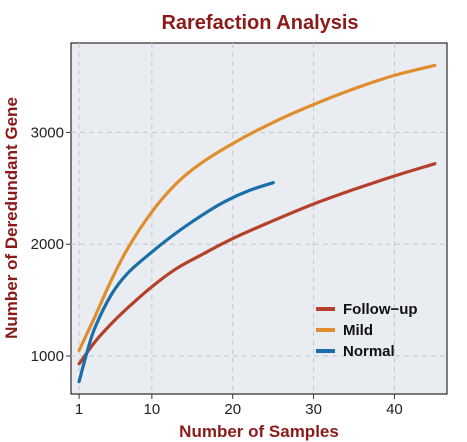 This screenshot has height=442, width=467. What do you see at coordinates (369, 351) in the screenshot?
I see `legend-label-normal: Normal` at bounding box center [369, 351].